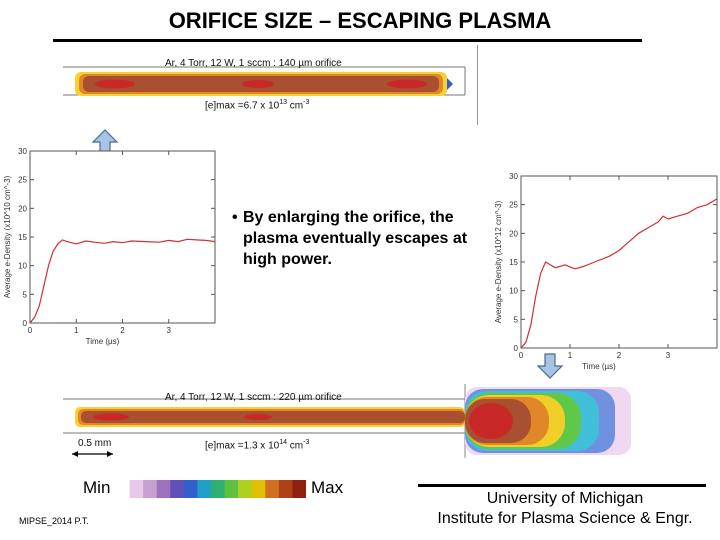  What do you see at coordinates (498, 261) in the screenshot?
I see `y-axis-label: Average e-Density (x10^12 cm^-3)` at bounding box center [498, 261].